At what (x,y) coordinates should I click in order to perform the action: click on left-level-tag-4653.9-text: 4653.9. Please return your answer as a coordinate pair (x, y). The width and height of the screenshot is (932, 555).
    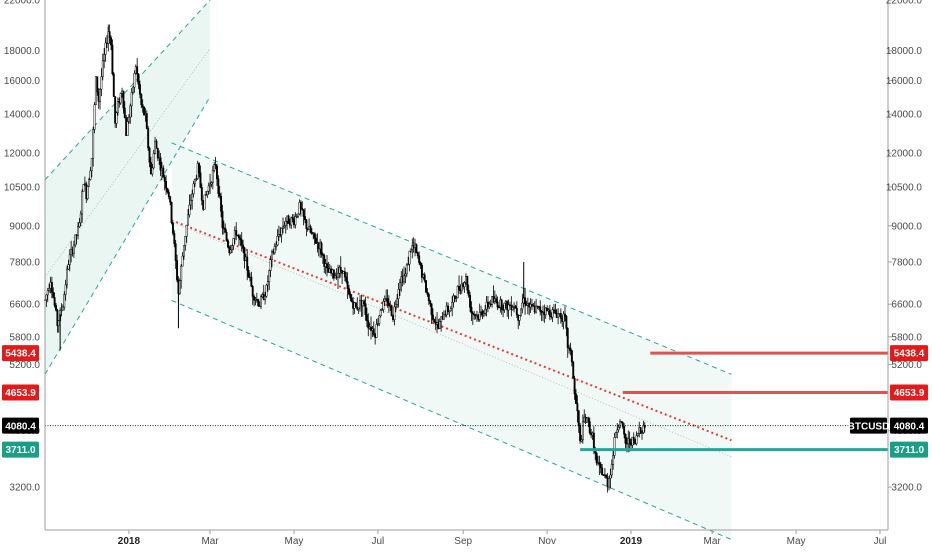
    Looking at the image, I should click on (20, 393).